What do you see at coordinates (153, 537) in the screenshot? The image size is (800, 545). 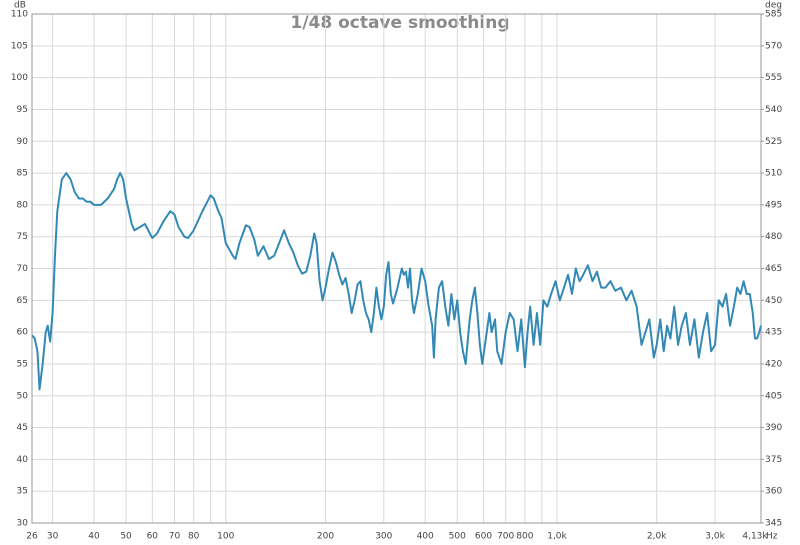 I see `x-tick-label: 60` at bounding box center [153, 537].